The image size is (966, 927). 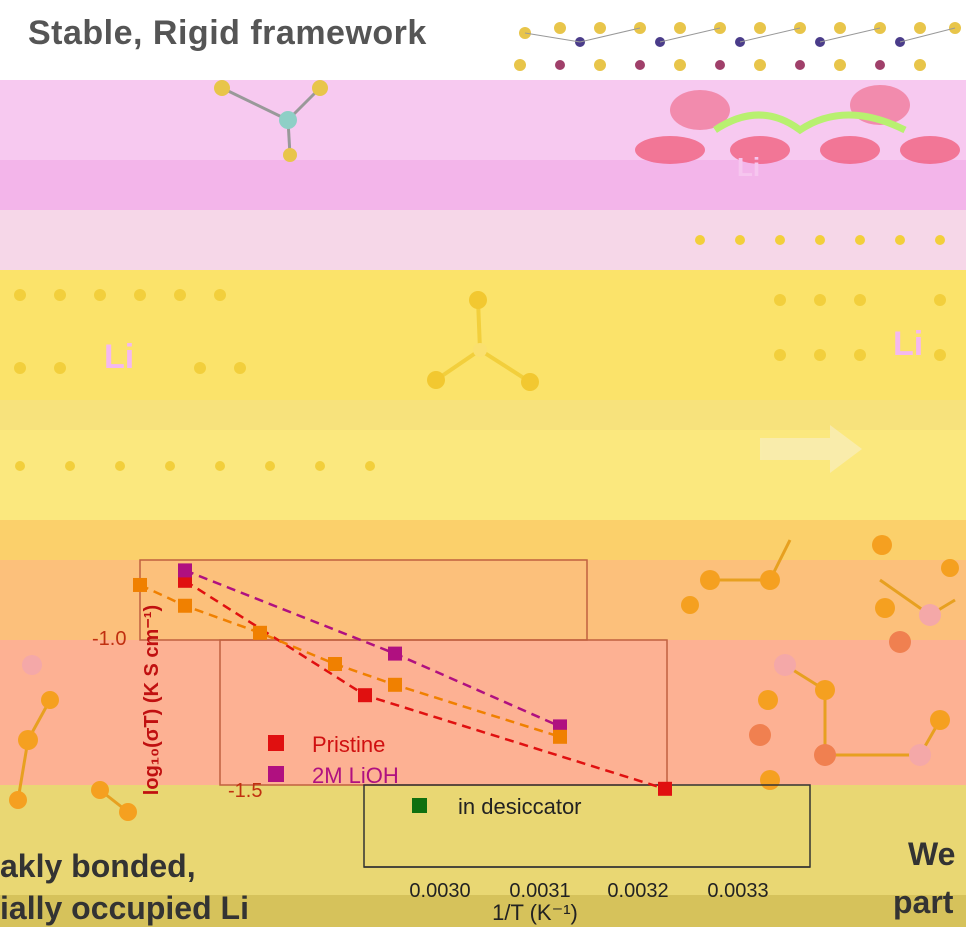 What do you see at coordinates (245, 791) in the screenshot?
I see `y-tick-label: -1.5` at bounding box center [245, 791].